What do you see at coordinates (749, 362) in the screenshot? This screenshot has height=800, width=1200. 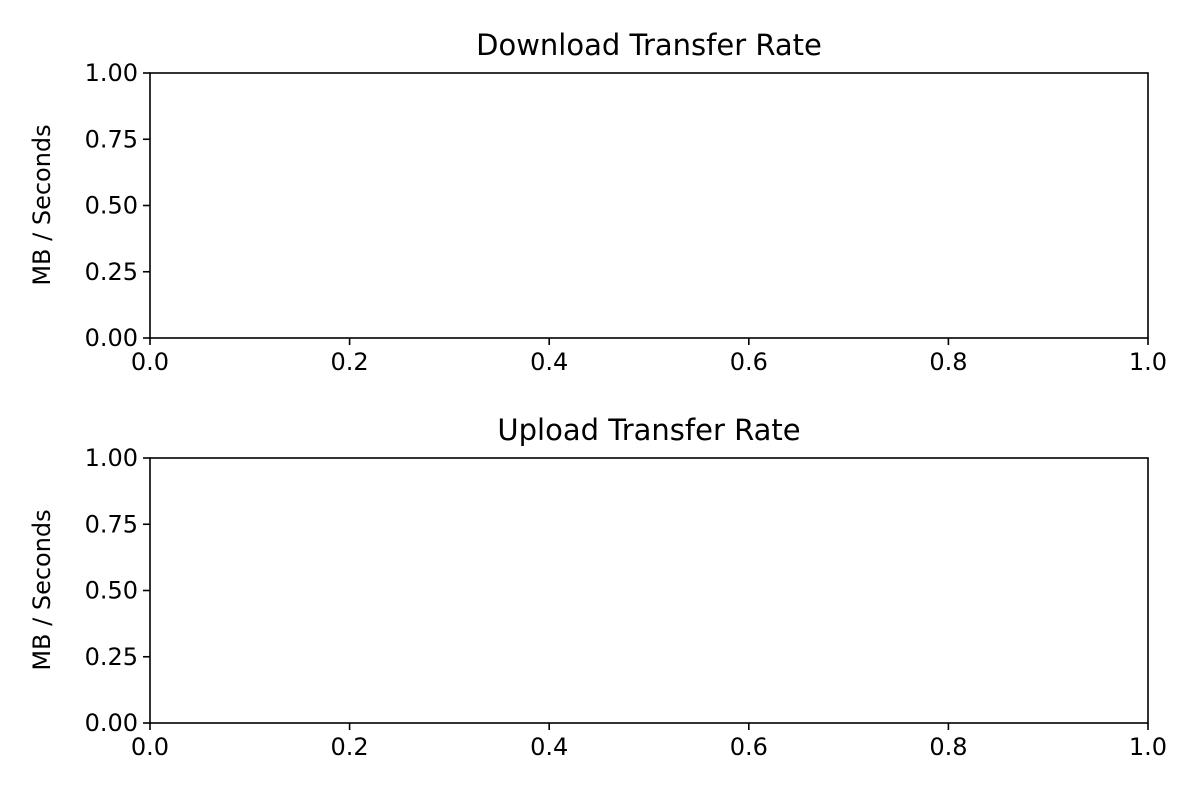 I see `download-x-tick-label: 0.6` at bounding box center [749, 362].